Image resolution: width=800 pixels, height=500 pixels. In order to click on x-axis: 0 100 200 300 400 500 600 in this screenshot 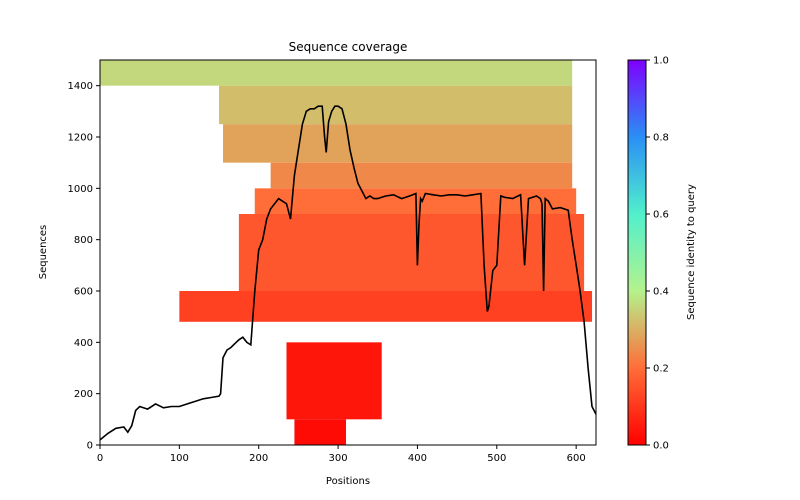, I will do `click(341, 454)`.